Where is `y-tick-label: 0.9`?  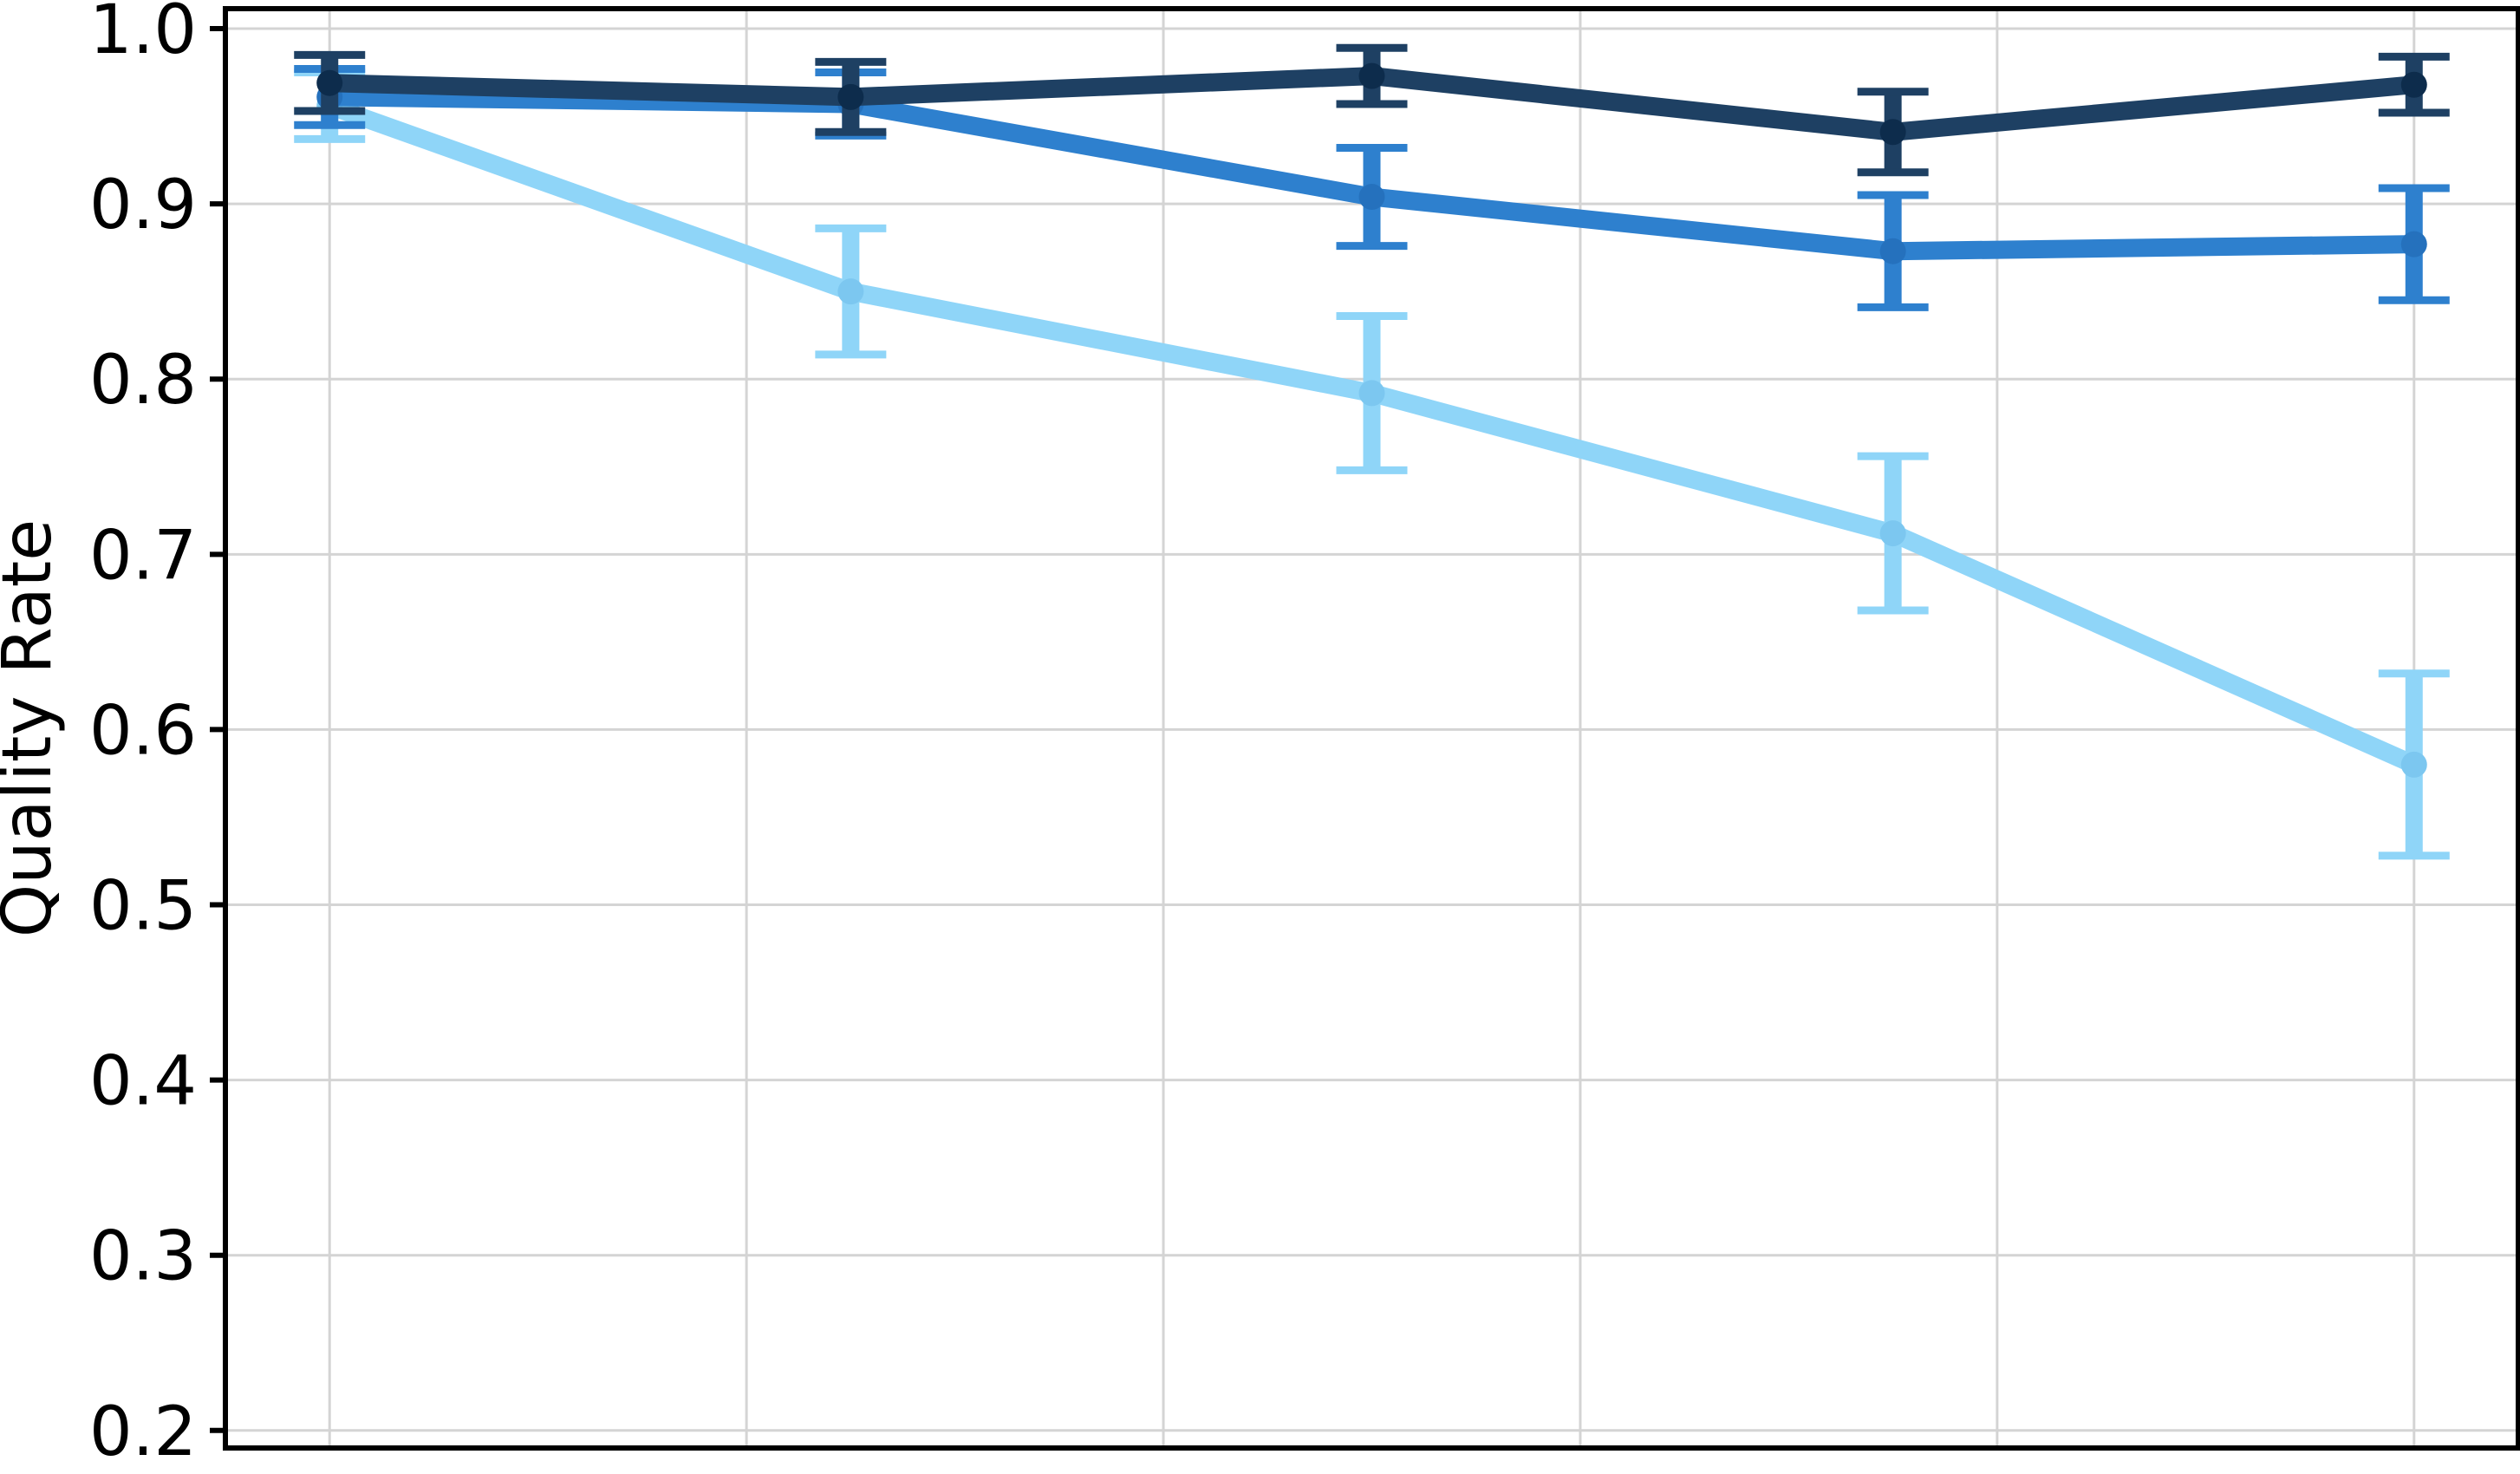 y-tick-label: 0.9 is located at coordinates (143, 206).